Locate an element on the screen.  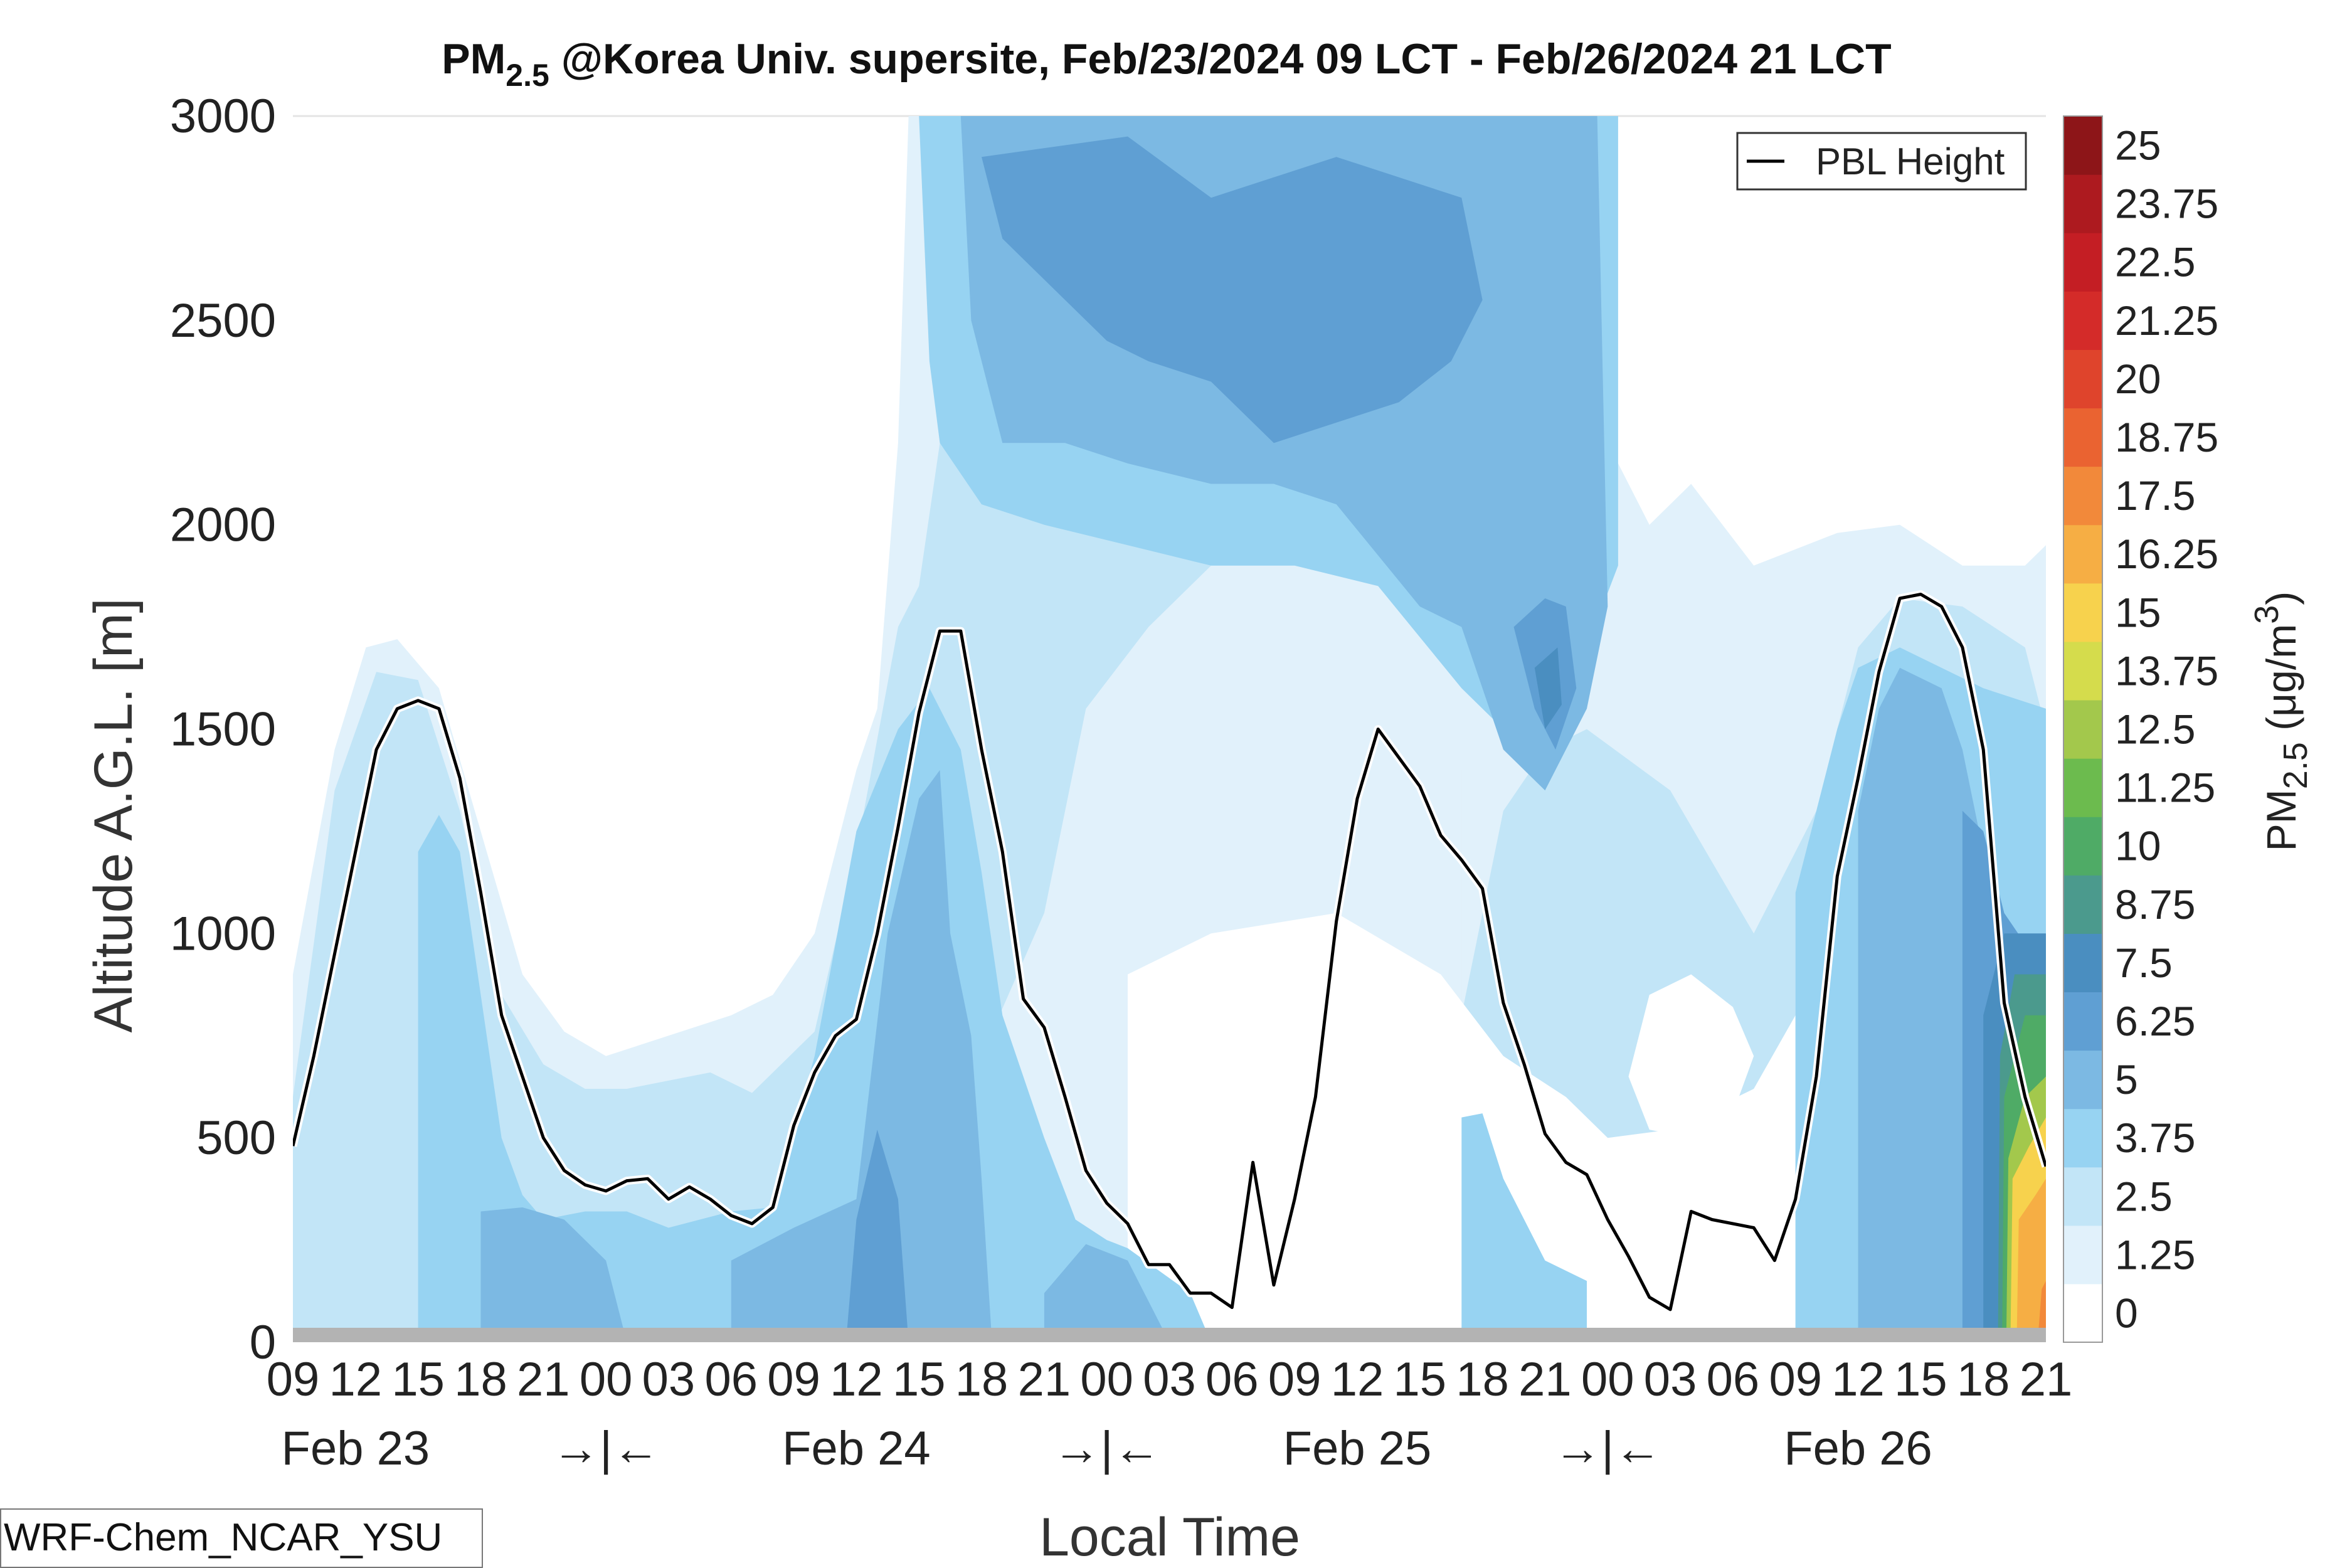
colorbar-tick-label: 23.75 is located at coordinates (2166, 204).